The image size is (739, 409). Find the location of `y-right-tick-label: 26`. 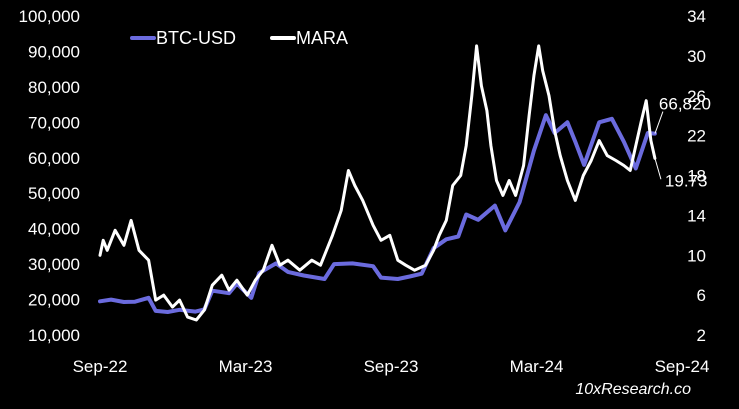

y-right-tick-label: 26 is located at coordinates (696, 96).